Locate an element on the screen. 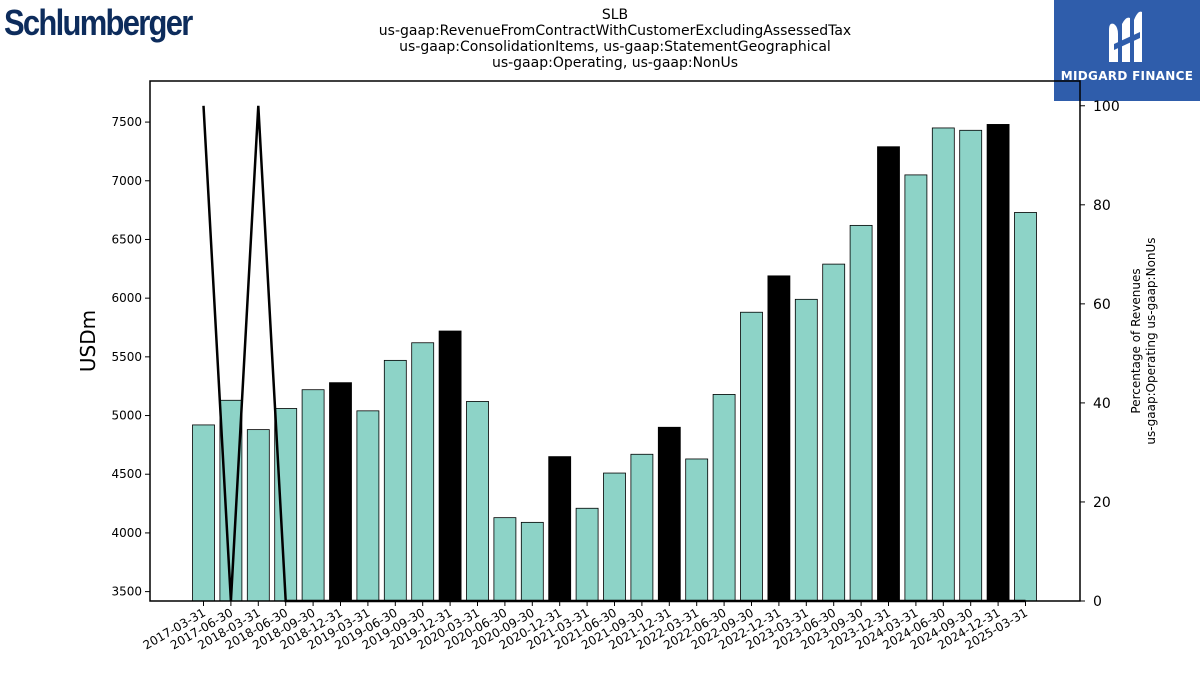 The width and height of the screenshot is (1200, 675). brand-logo: MIDGARD FINANCE is located at coordinates (1127, 50).